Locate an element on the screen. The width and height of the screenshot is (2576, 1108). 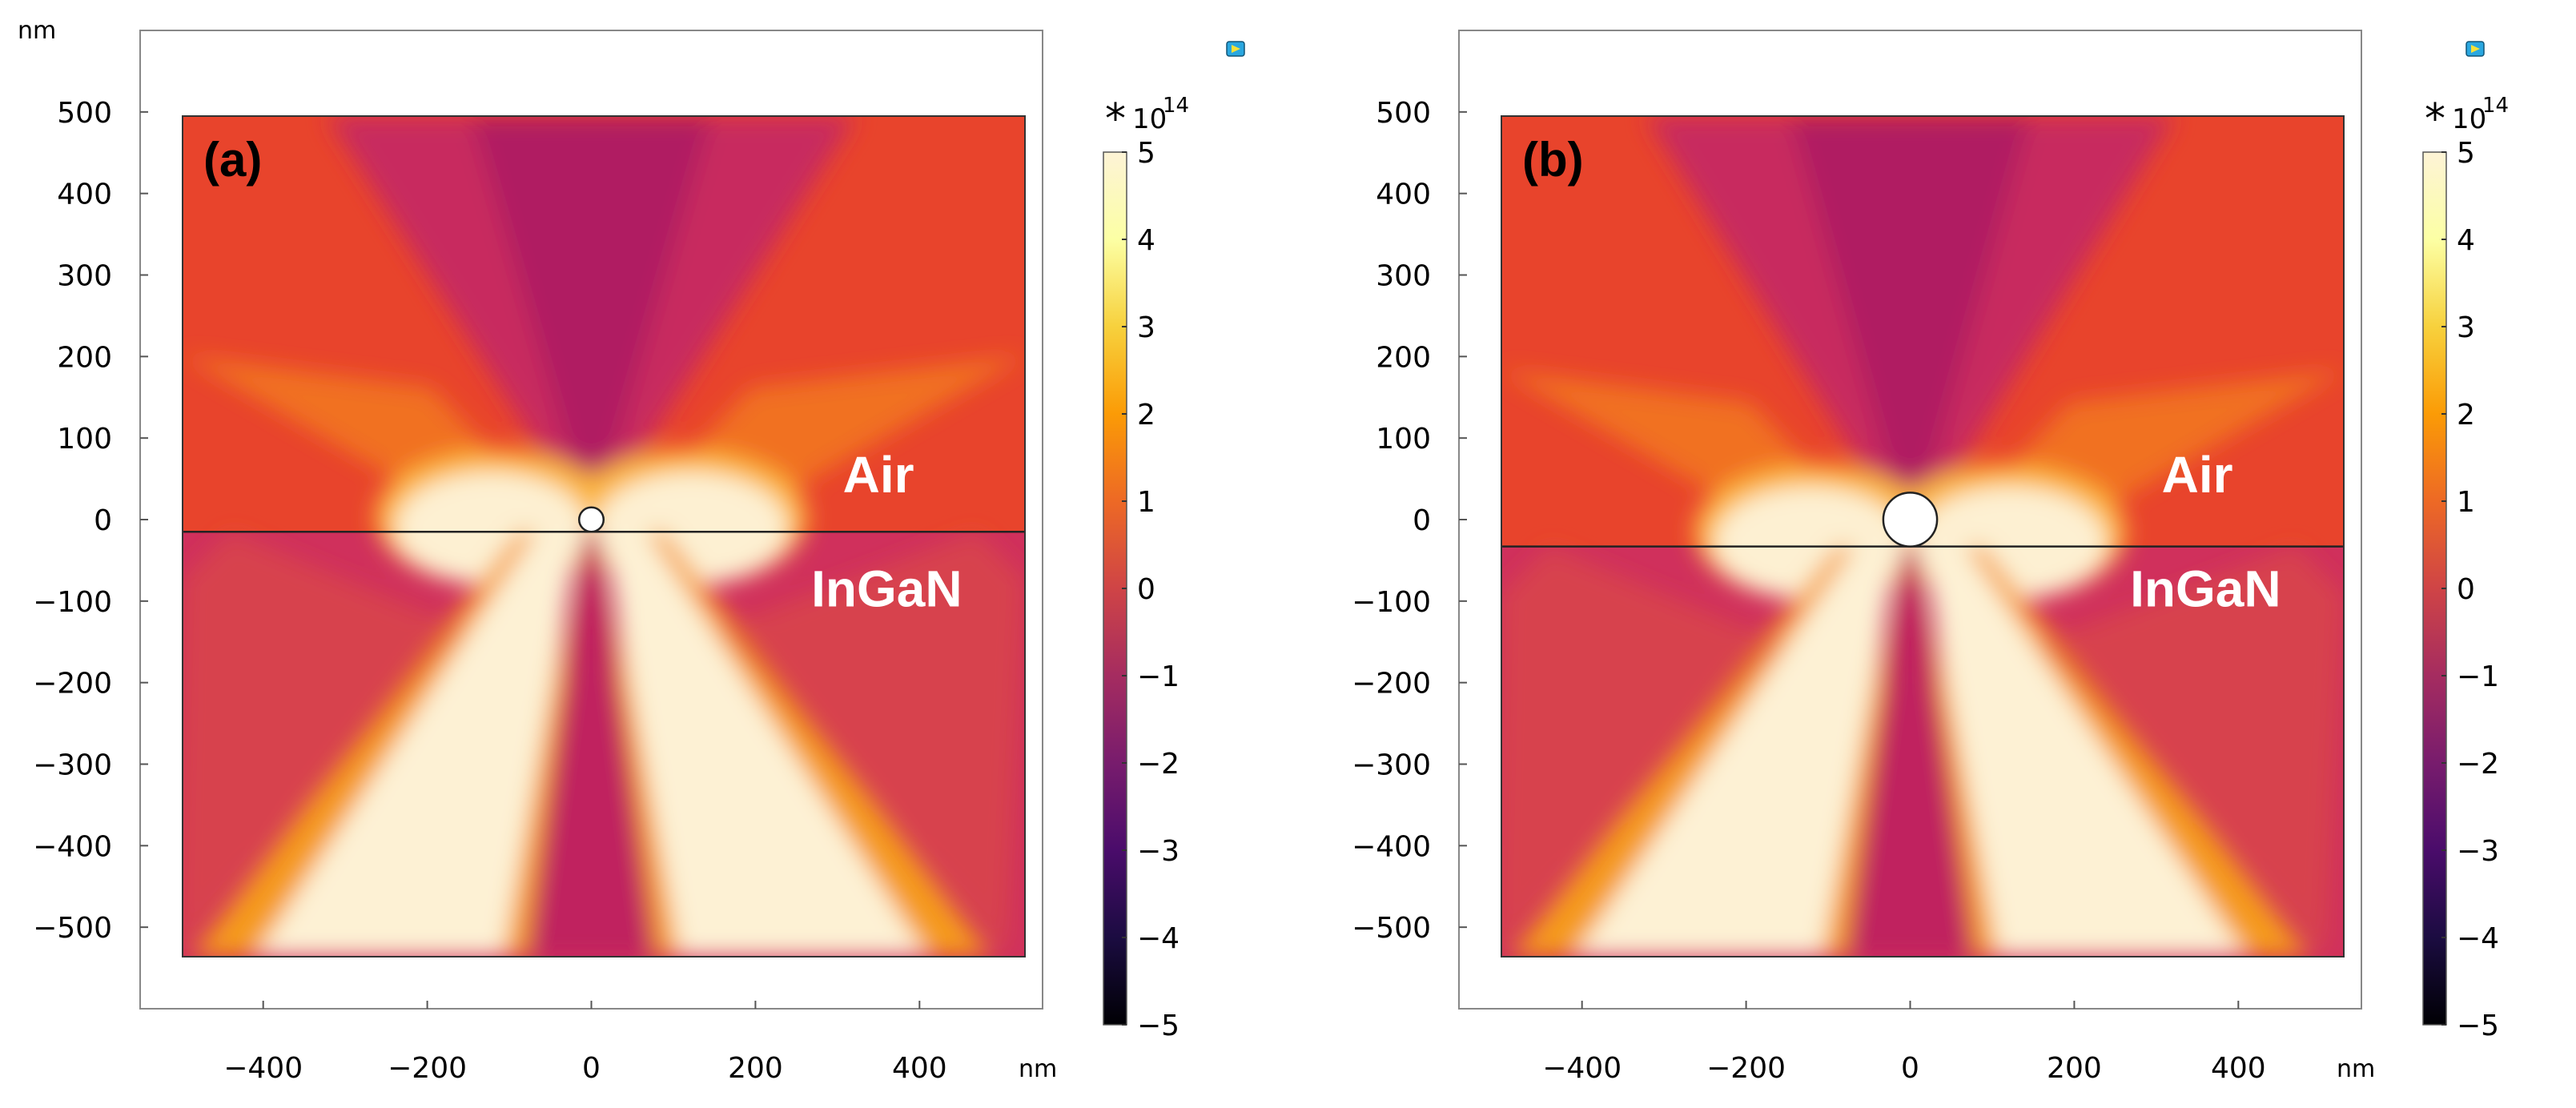
y-unit-label: nm is located at coordinates (37, 31).